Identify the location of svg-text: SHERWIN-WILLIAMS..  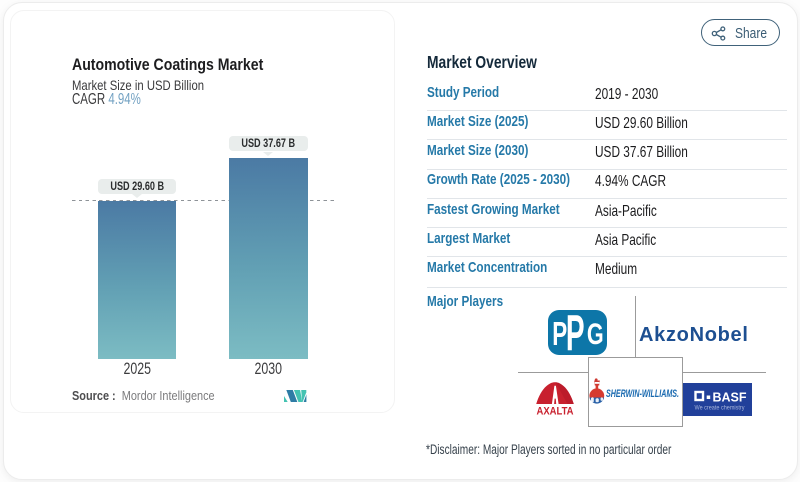
(642, 394).